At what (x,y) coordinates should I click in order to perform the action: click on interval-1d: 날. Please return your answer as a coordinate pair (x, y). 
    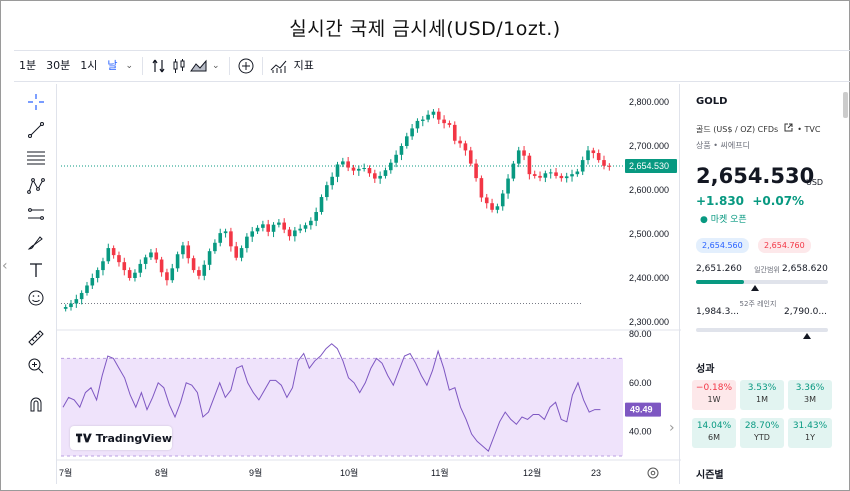
    Looking at the image, I should click on (112, 65).